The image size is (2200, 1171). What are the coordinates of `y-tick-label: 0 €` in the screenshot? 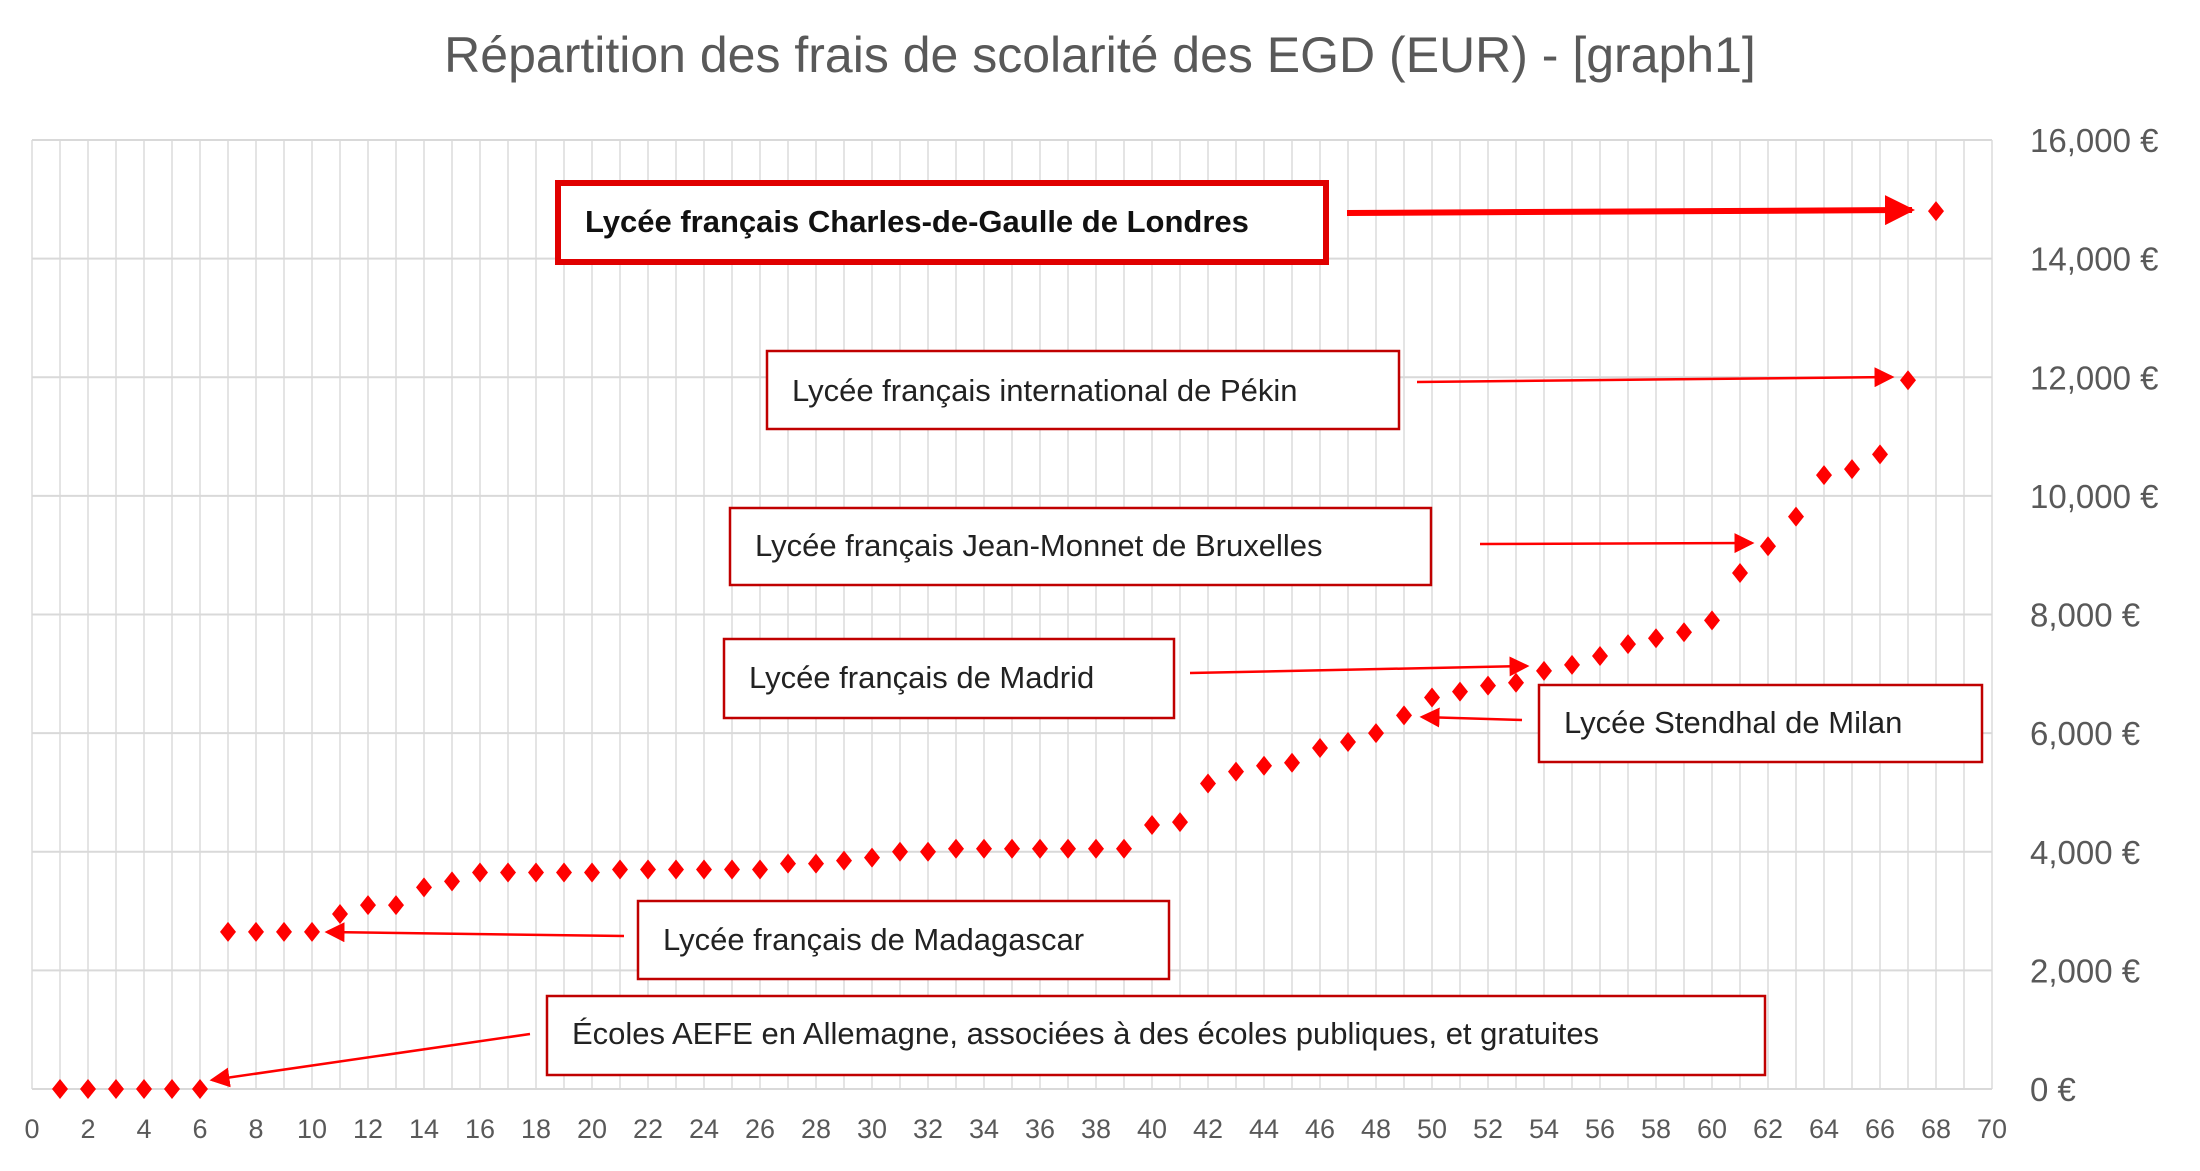 It's located at (2053, 1089).